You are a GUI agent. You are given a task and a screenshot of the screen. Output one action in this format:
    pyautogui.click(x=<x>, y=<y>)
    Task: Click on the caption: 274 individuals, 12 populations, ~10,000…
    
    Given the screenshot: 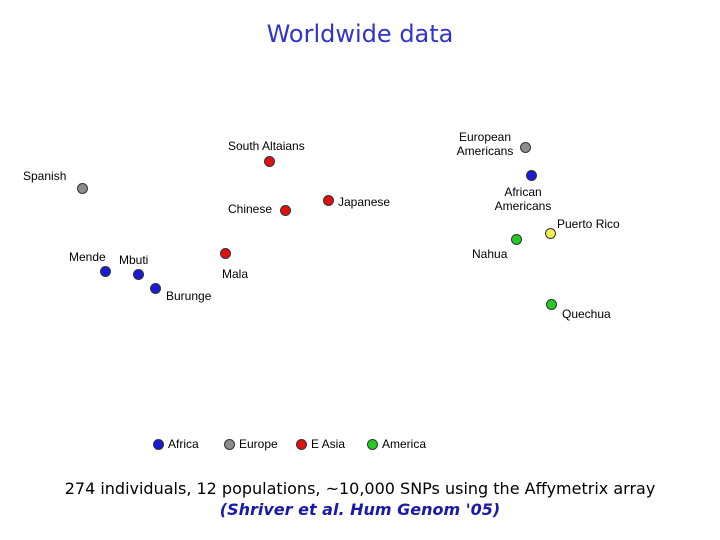 What is the action you would take?
    pyautogui.click(x=360, y=488)
    